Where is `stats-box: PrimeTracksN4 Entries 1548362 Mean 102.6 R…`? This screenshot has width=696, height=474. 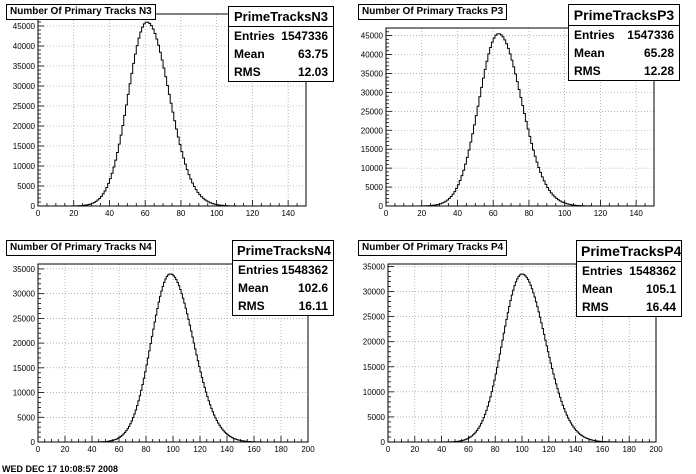
stats-box: PrimeTracksN4 Entries 1548362 Mean 102.6 R… is located at coordinates (283, 278).